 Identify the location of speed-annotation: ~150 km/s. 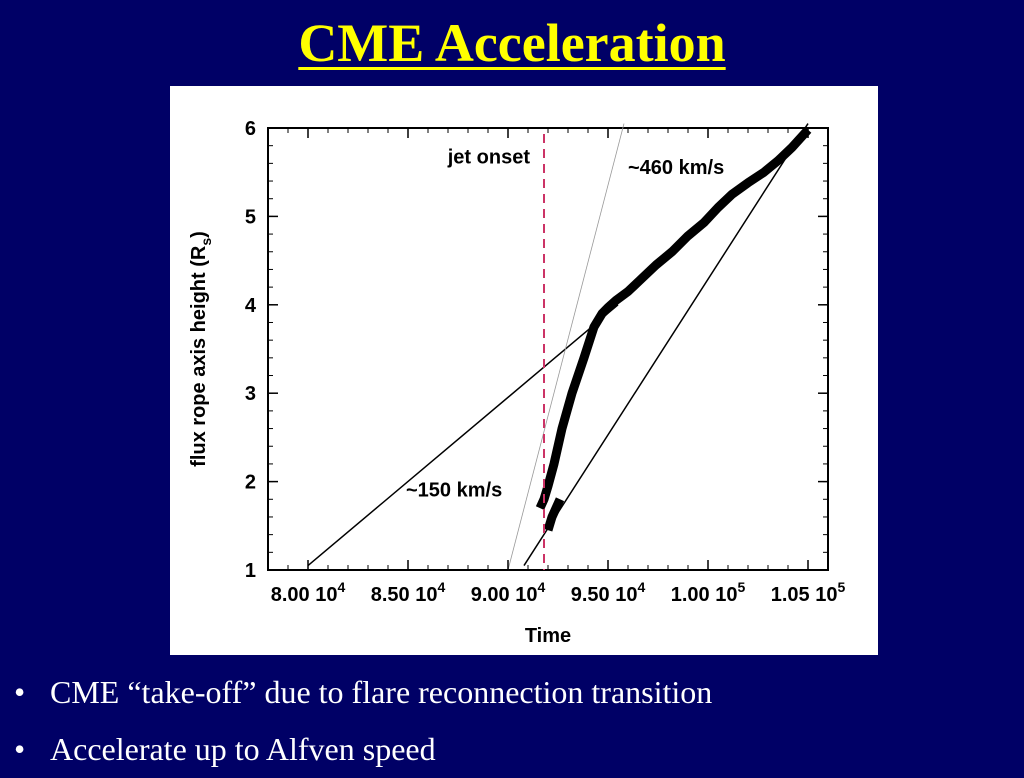
(454, 491).